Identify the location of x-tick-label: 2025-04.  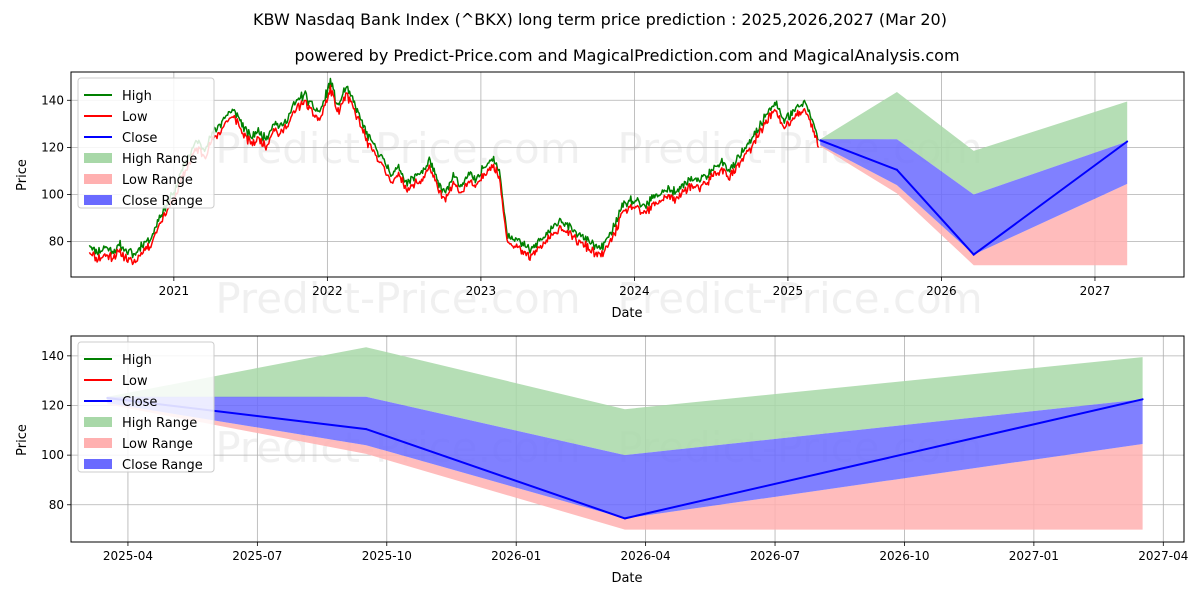
(128, 556).